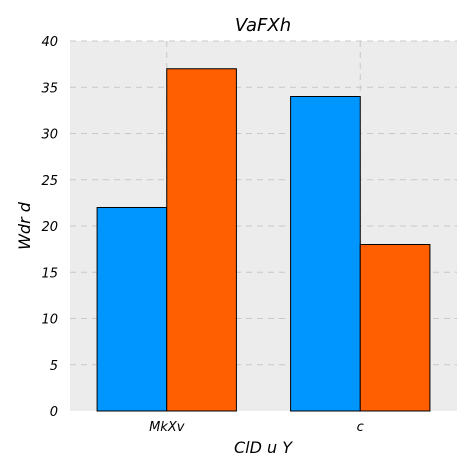 This screenshot has width=474, height=474. Describe the element at coordinates (54, 366) in the screenshot. I see `y-tick-label: 5` at that location.